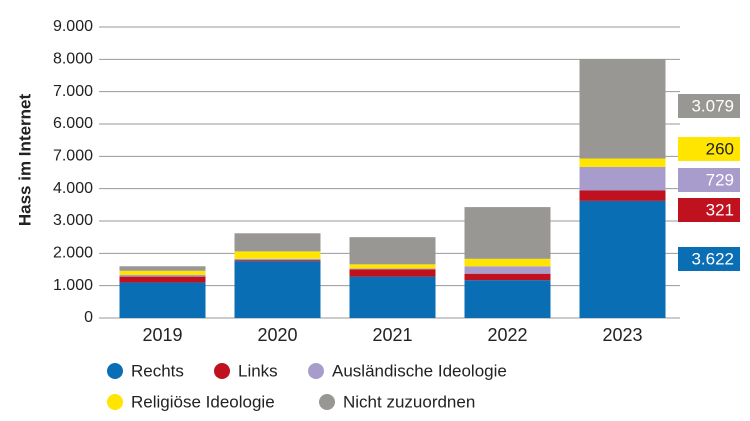  Describe the element at coordinates (157, 370) in the screenshot. I see `legend-label: Rechts` at that location.